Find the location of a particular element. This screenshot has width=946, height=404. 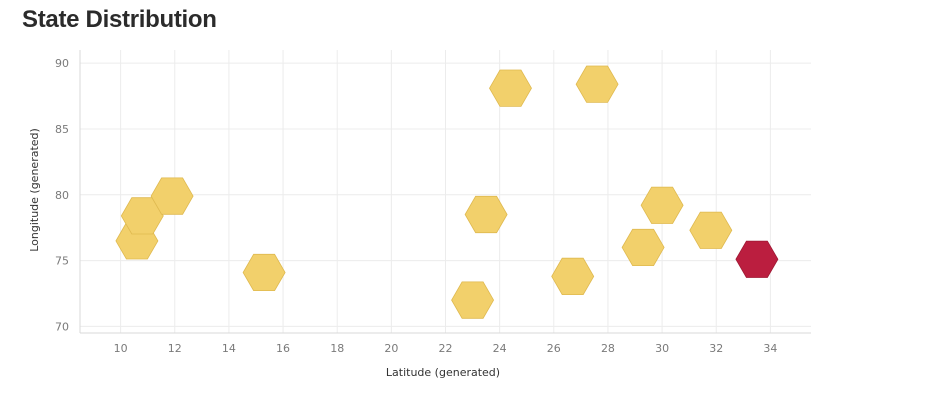

x-tick-label: 12 is located at coordinates (175, 348).